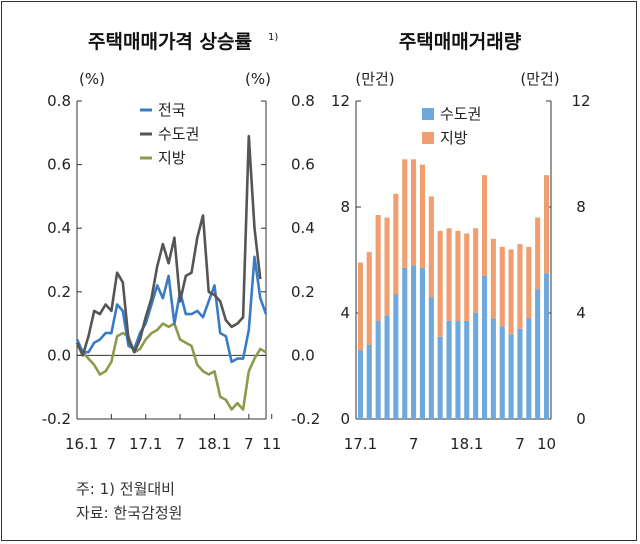  Describe the element at coordinates (581, 419) in the screenshot. I see `y-tick-label-right: 0` at that location.